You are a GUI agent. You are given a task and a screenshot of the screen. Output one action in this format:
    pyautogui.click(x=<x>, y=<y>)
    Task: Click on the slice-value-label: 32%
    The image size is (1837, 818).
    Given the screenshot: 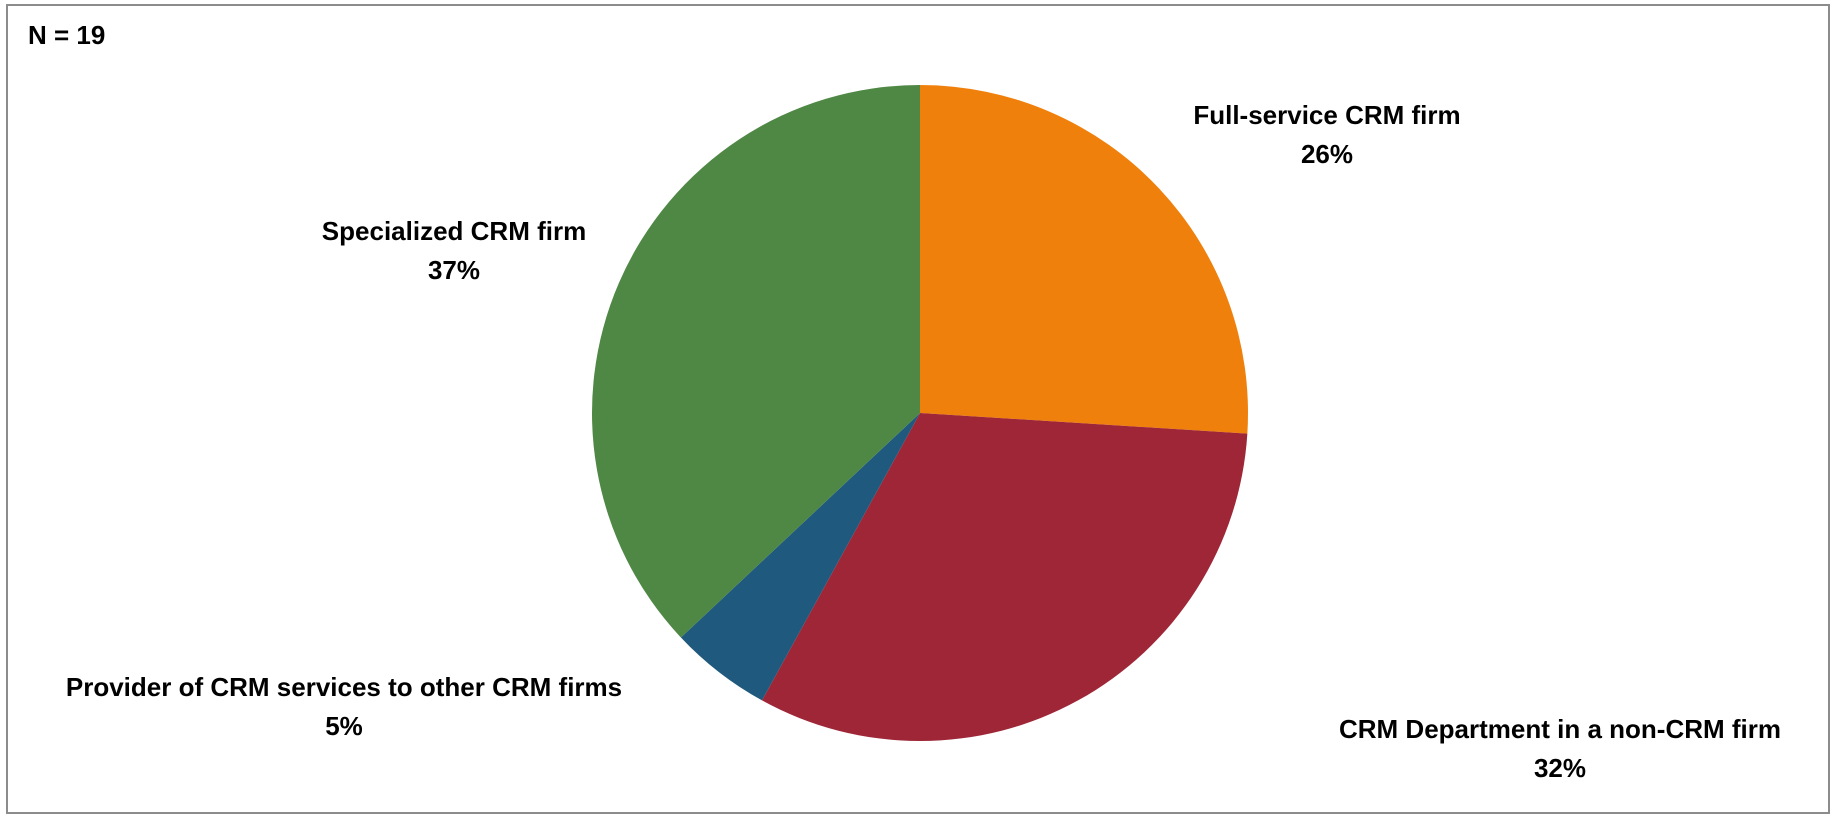 What is the action you would take?
    pyautogui.click(x=1560, y=768)
    